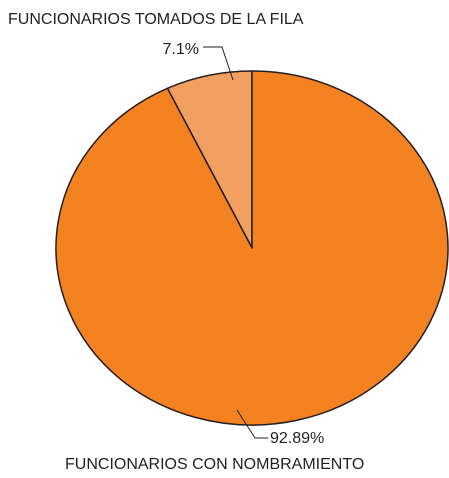  What do you see at coordinates (214, 464) in the screenshot?
I see `category-label: FUNCIONARIOS CON NOMBRAMIENTO` at bounding box center [214, 464].